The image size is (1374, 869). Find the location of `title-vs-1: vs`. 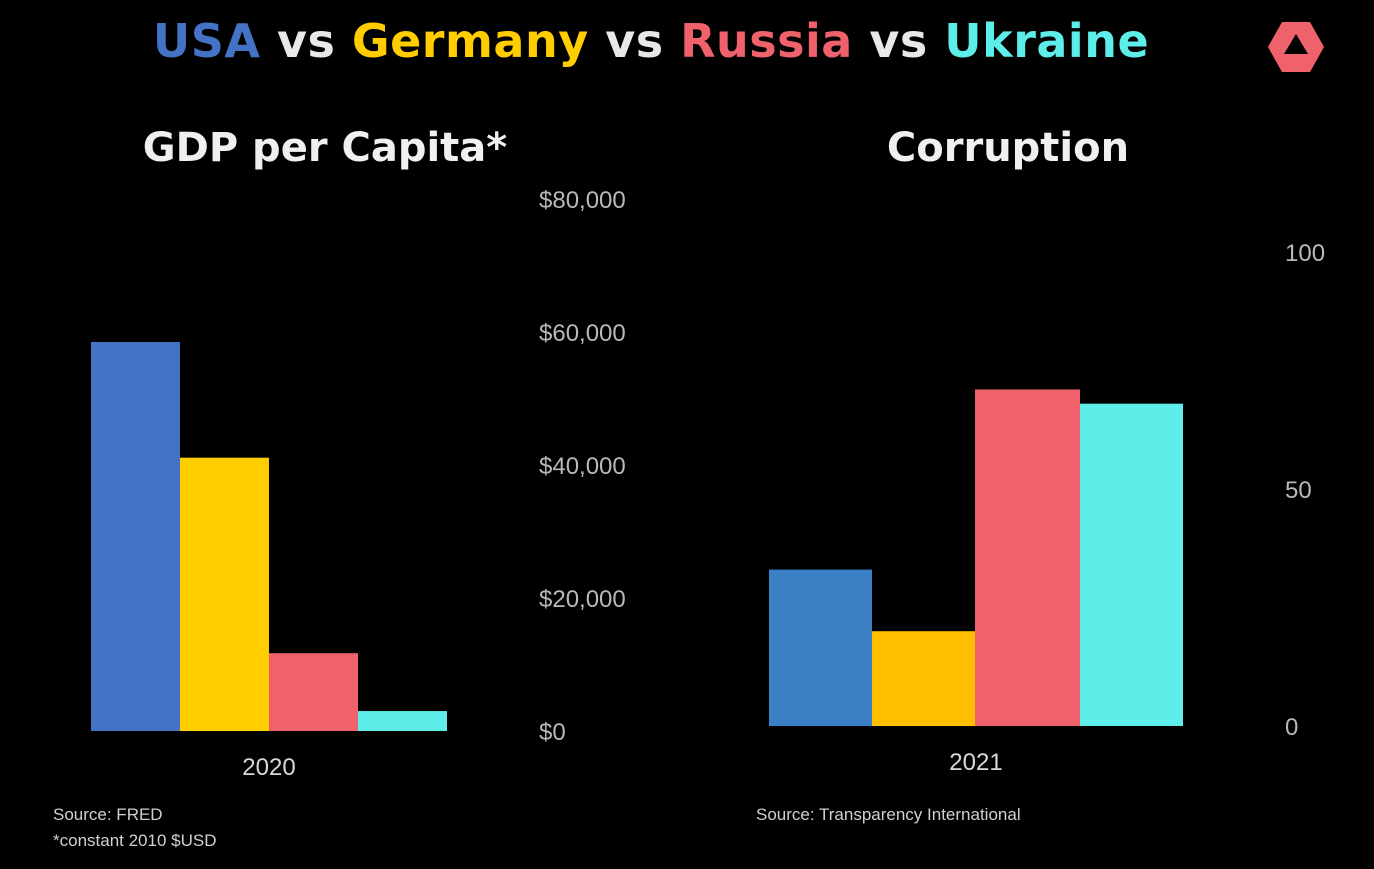

title-vs-1: vs is located at coordinates (306, 41).